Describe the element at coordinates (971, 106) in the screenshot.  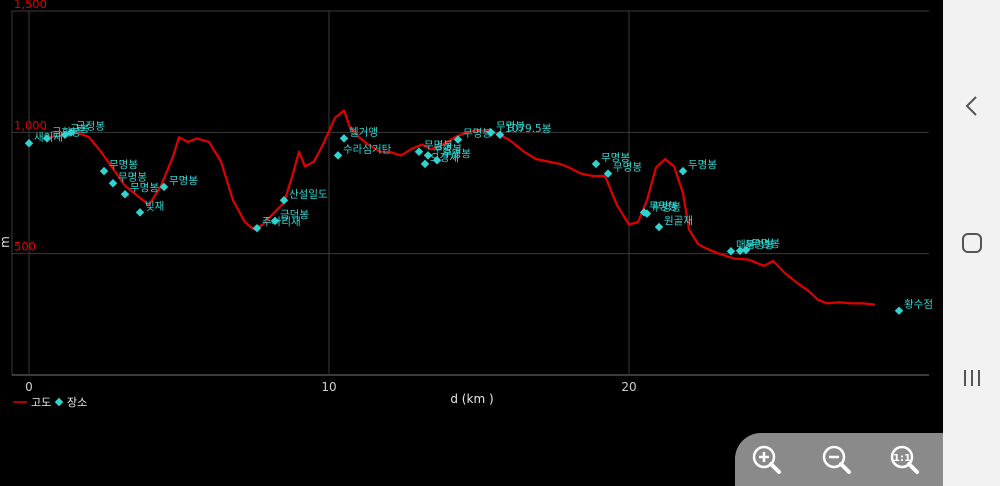
I see `back-chevron-icon` at that location.